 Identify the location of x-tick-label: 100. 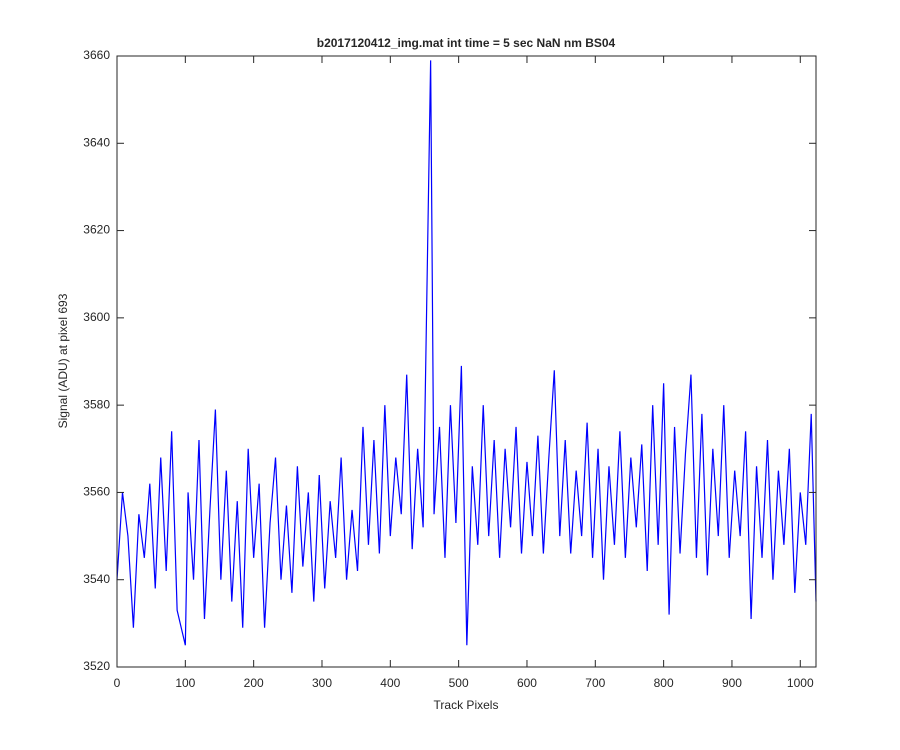
(185, 683).